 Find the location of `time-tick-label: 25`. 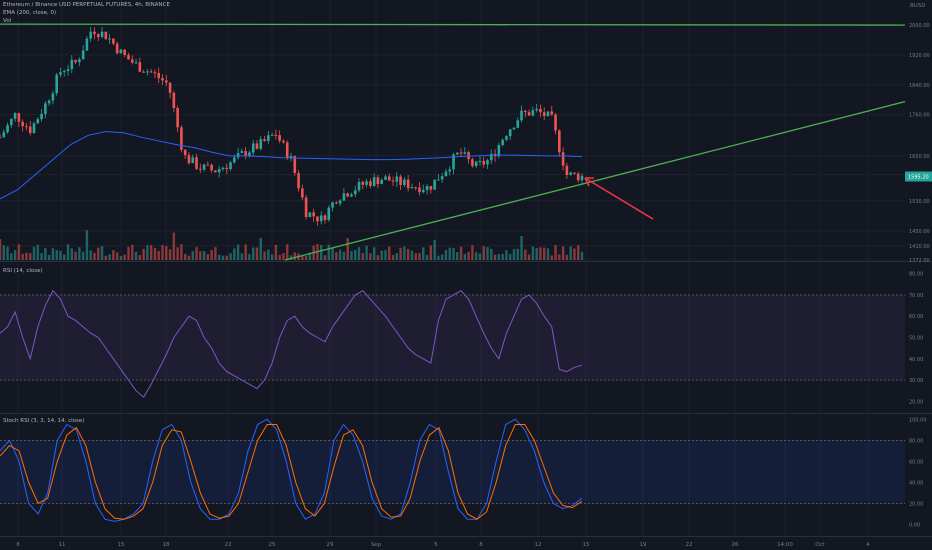

time-tick-label: 25 is located at coordinates (272, 545).